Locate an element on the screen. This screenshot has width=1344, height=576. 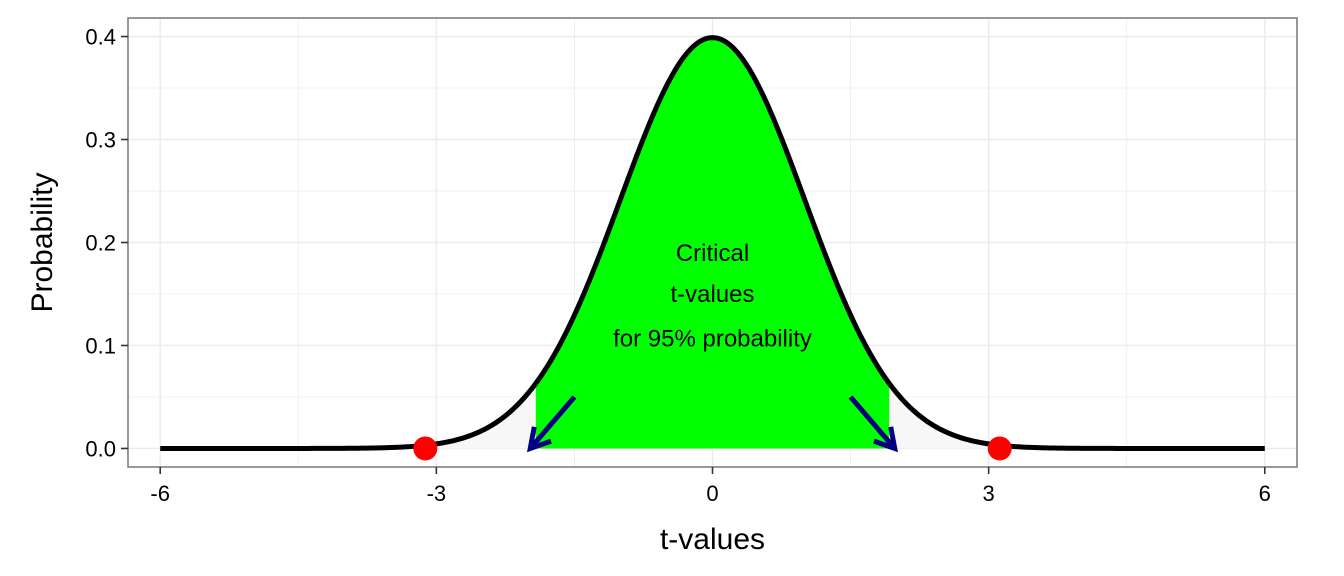
y-axis-title: Probability is located at coordinates (42, 242).